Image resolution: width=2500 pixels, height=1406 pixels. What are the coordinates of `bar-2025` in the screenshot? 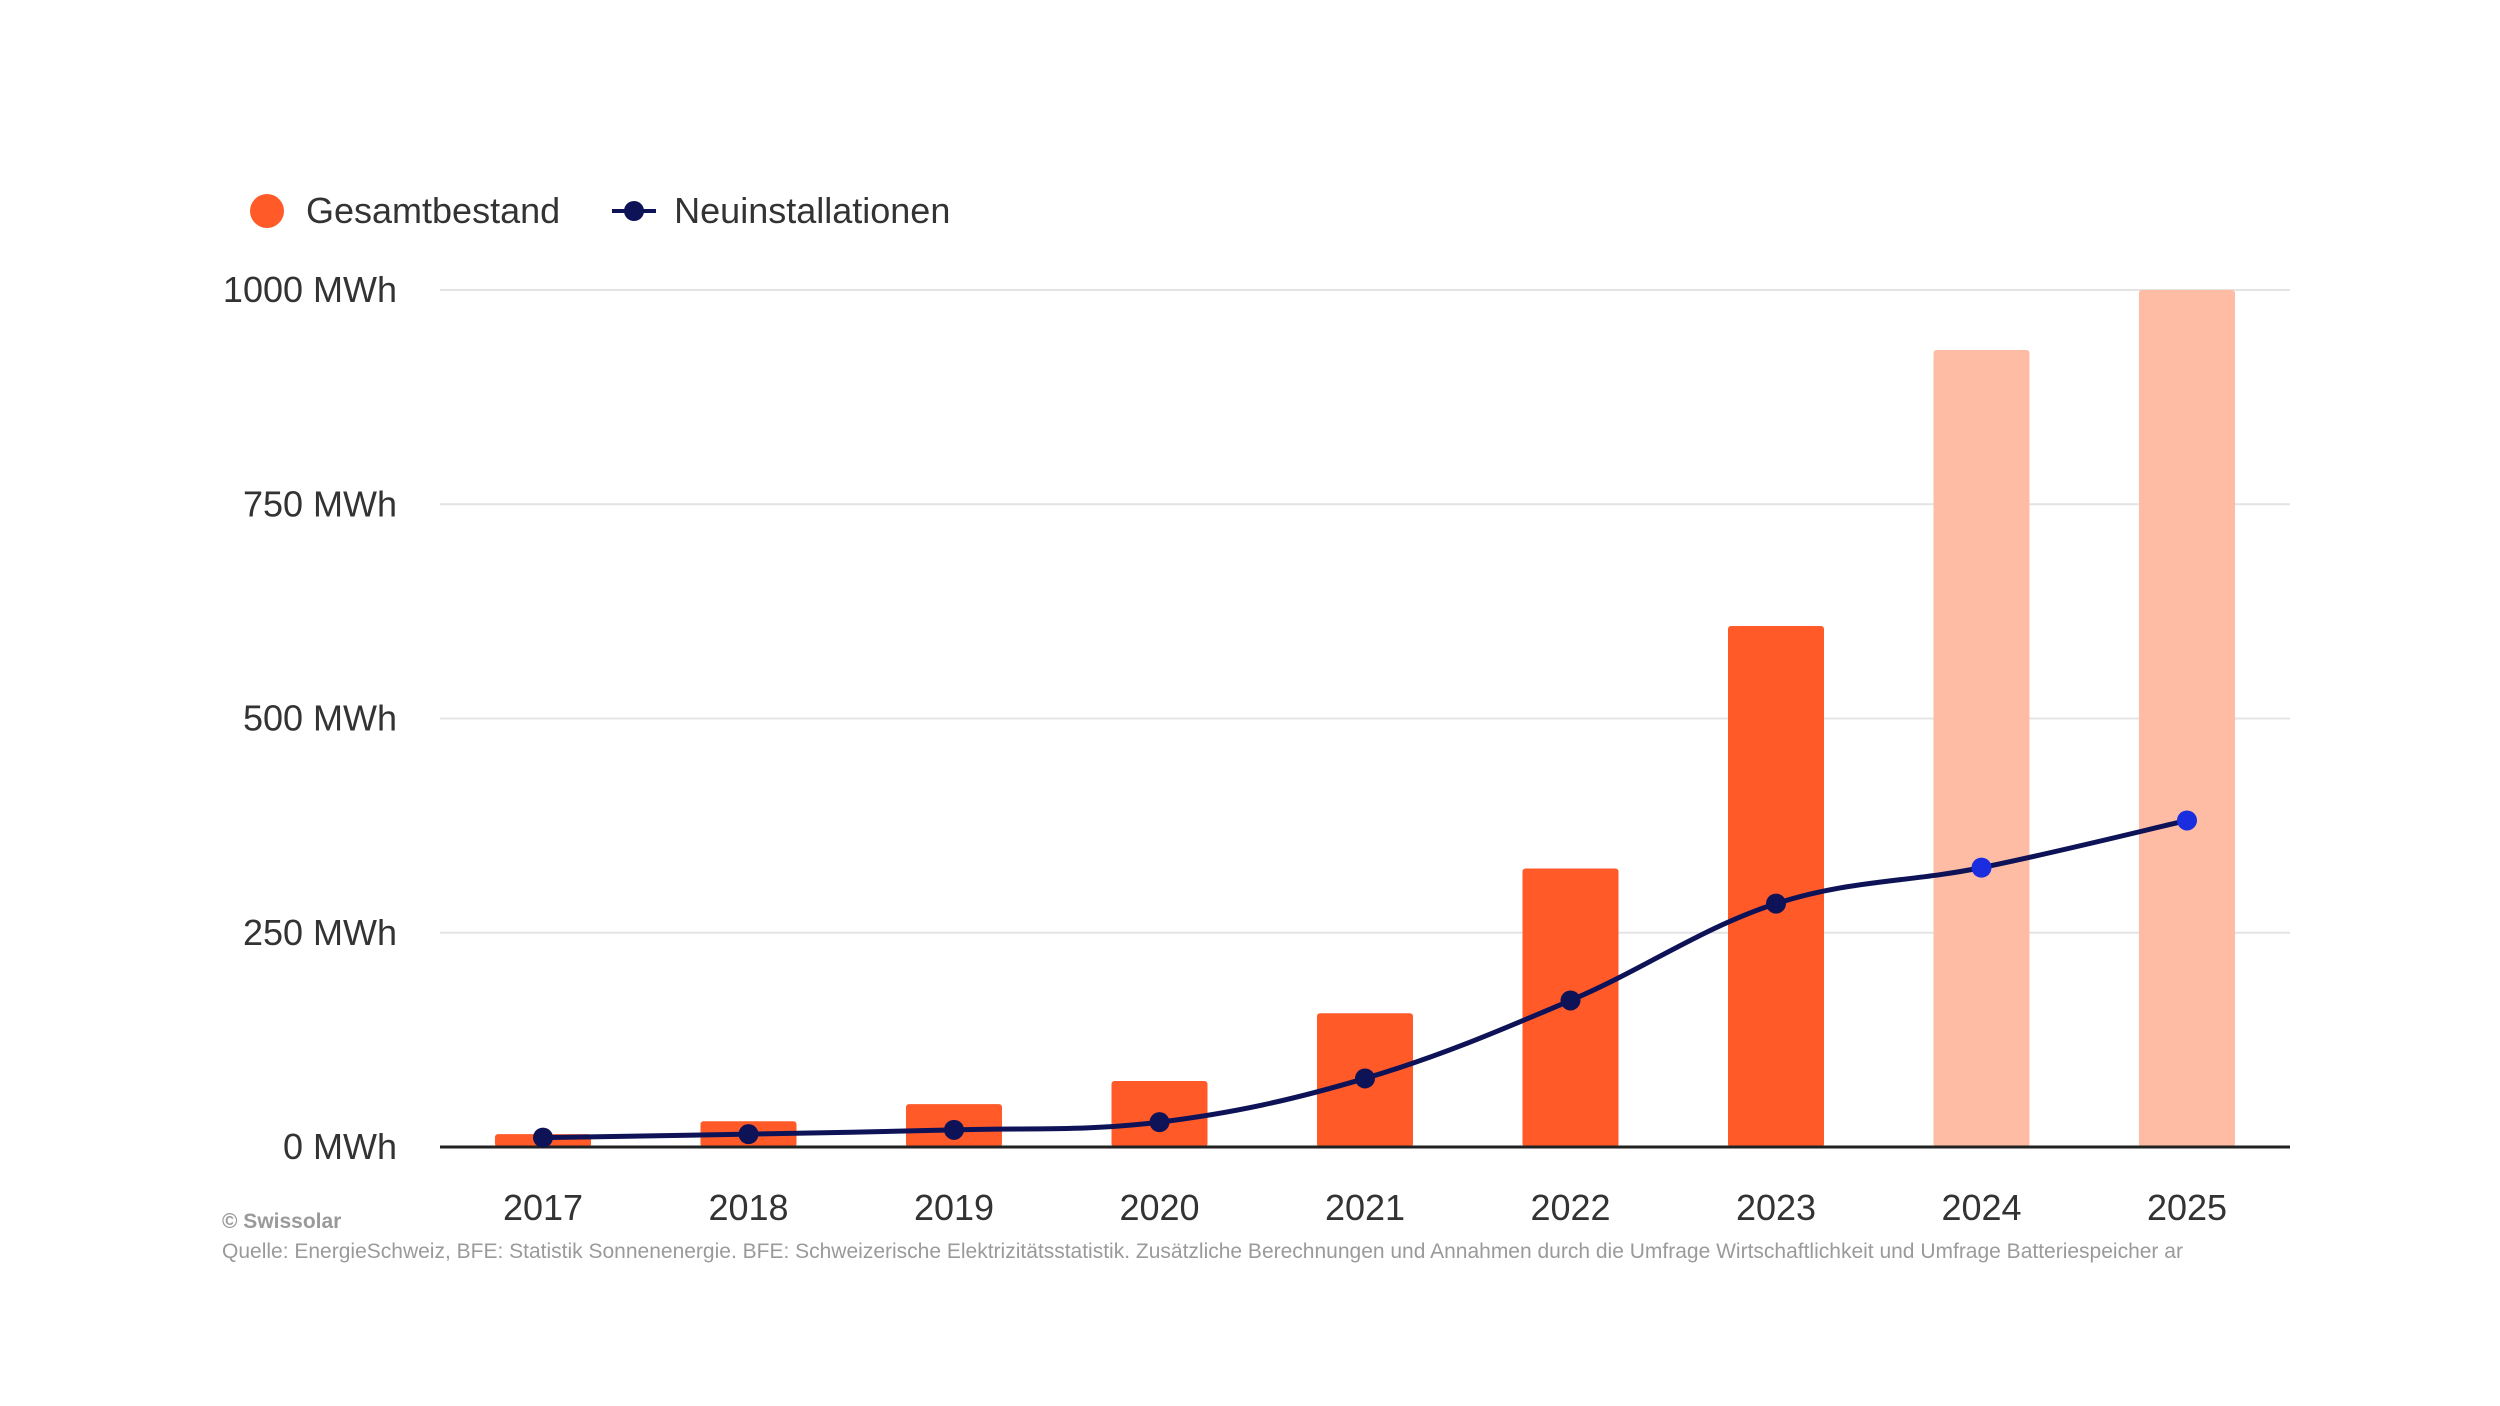 It's located at (2187, 718).